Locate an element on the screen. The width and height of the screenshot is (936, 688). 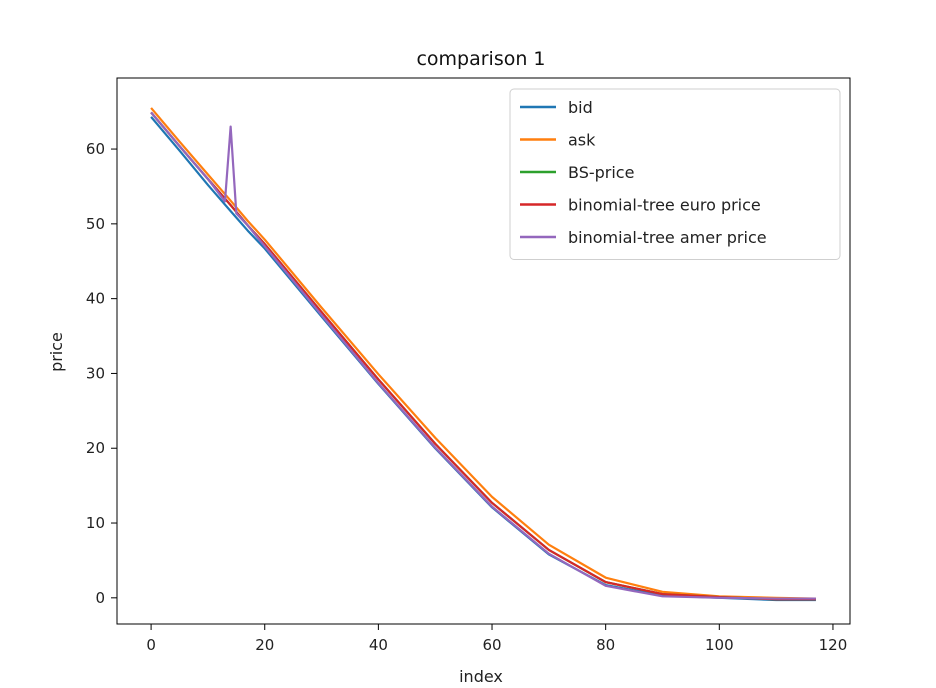
y-tick-label: 30 is located at coordinates (95, 373).